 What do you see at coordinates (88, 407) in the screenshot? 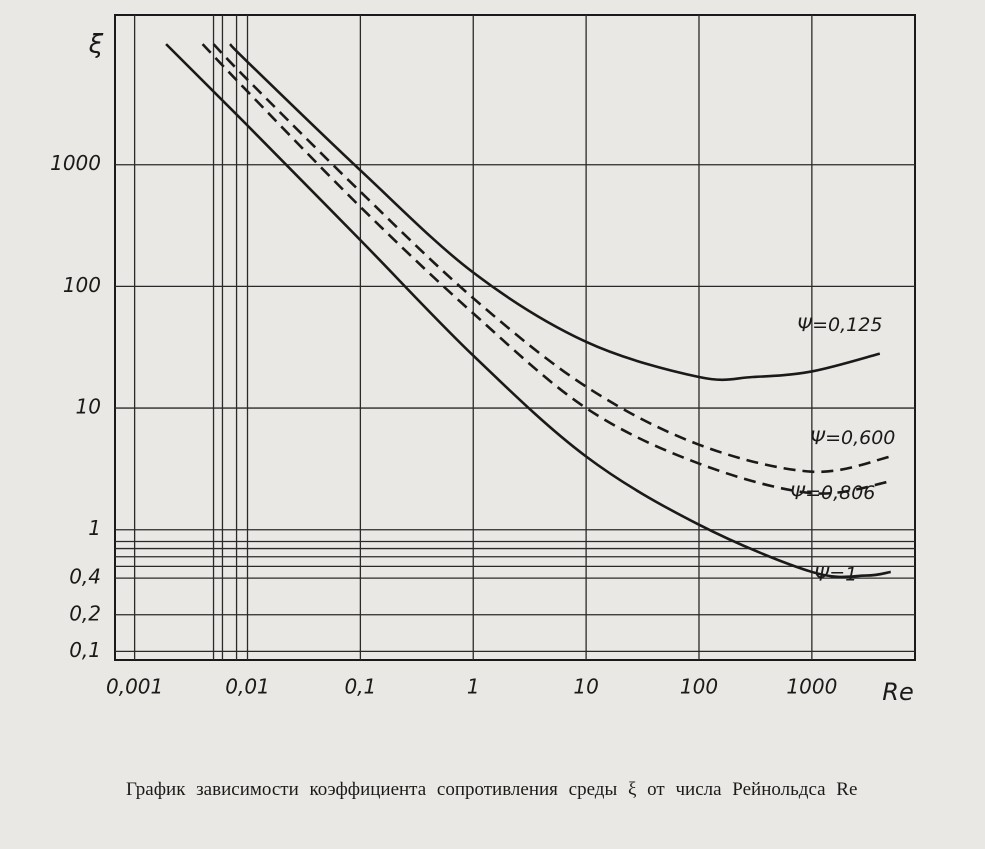
I see `y-tick-label: 10` at bounding box center [88, 407].